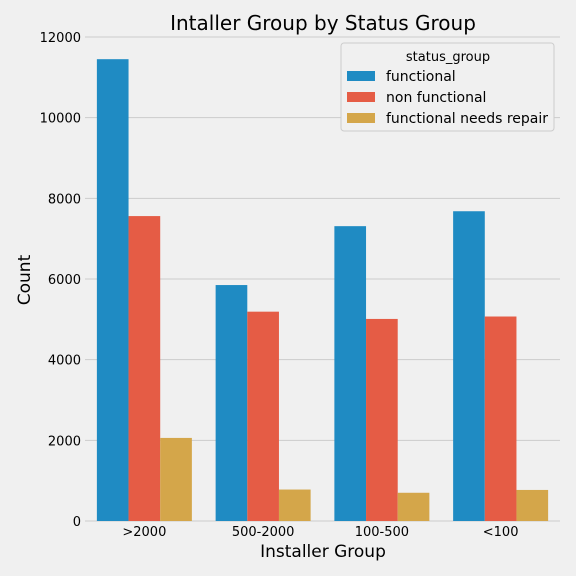 This screenshot has height=576, width=576. I want to click on legend-label: functional, so click(421, 77).